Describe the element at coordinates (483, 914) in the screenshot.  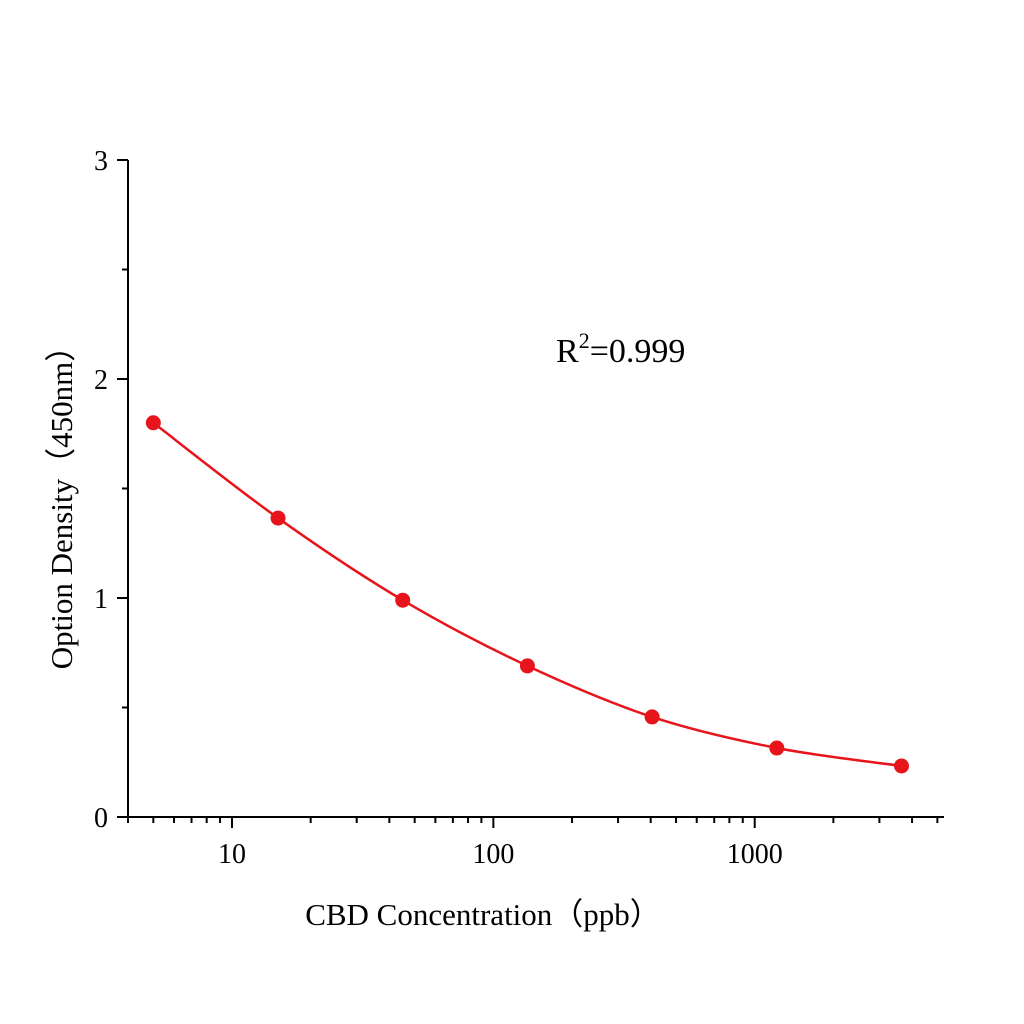
I see `x-axis-label: CBD Concentration（ppb）` at that location.